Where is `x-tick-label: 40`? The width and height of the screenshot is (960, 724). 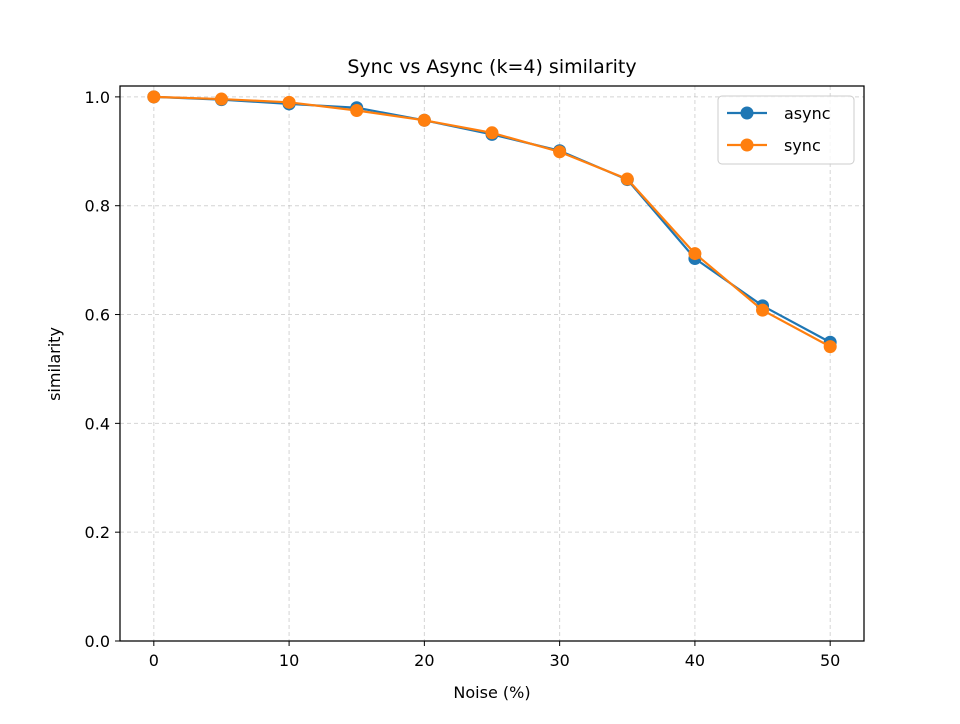 x-tick-label: 40 is located at coordinates (695, 660).